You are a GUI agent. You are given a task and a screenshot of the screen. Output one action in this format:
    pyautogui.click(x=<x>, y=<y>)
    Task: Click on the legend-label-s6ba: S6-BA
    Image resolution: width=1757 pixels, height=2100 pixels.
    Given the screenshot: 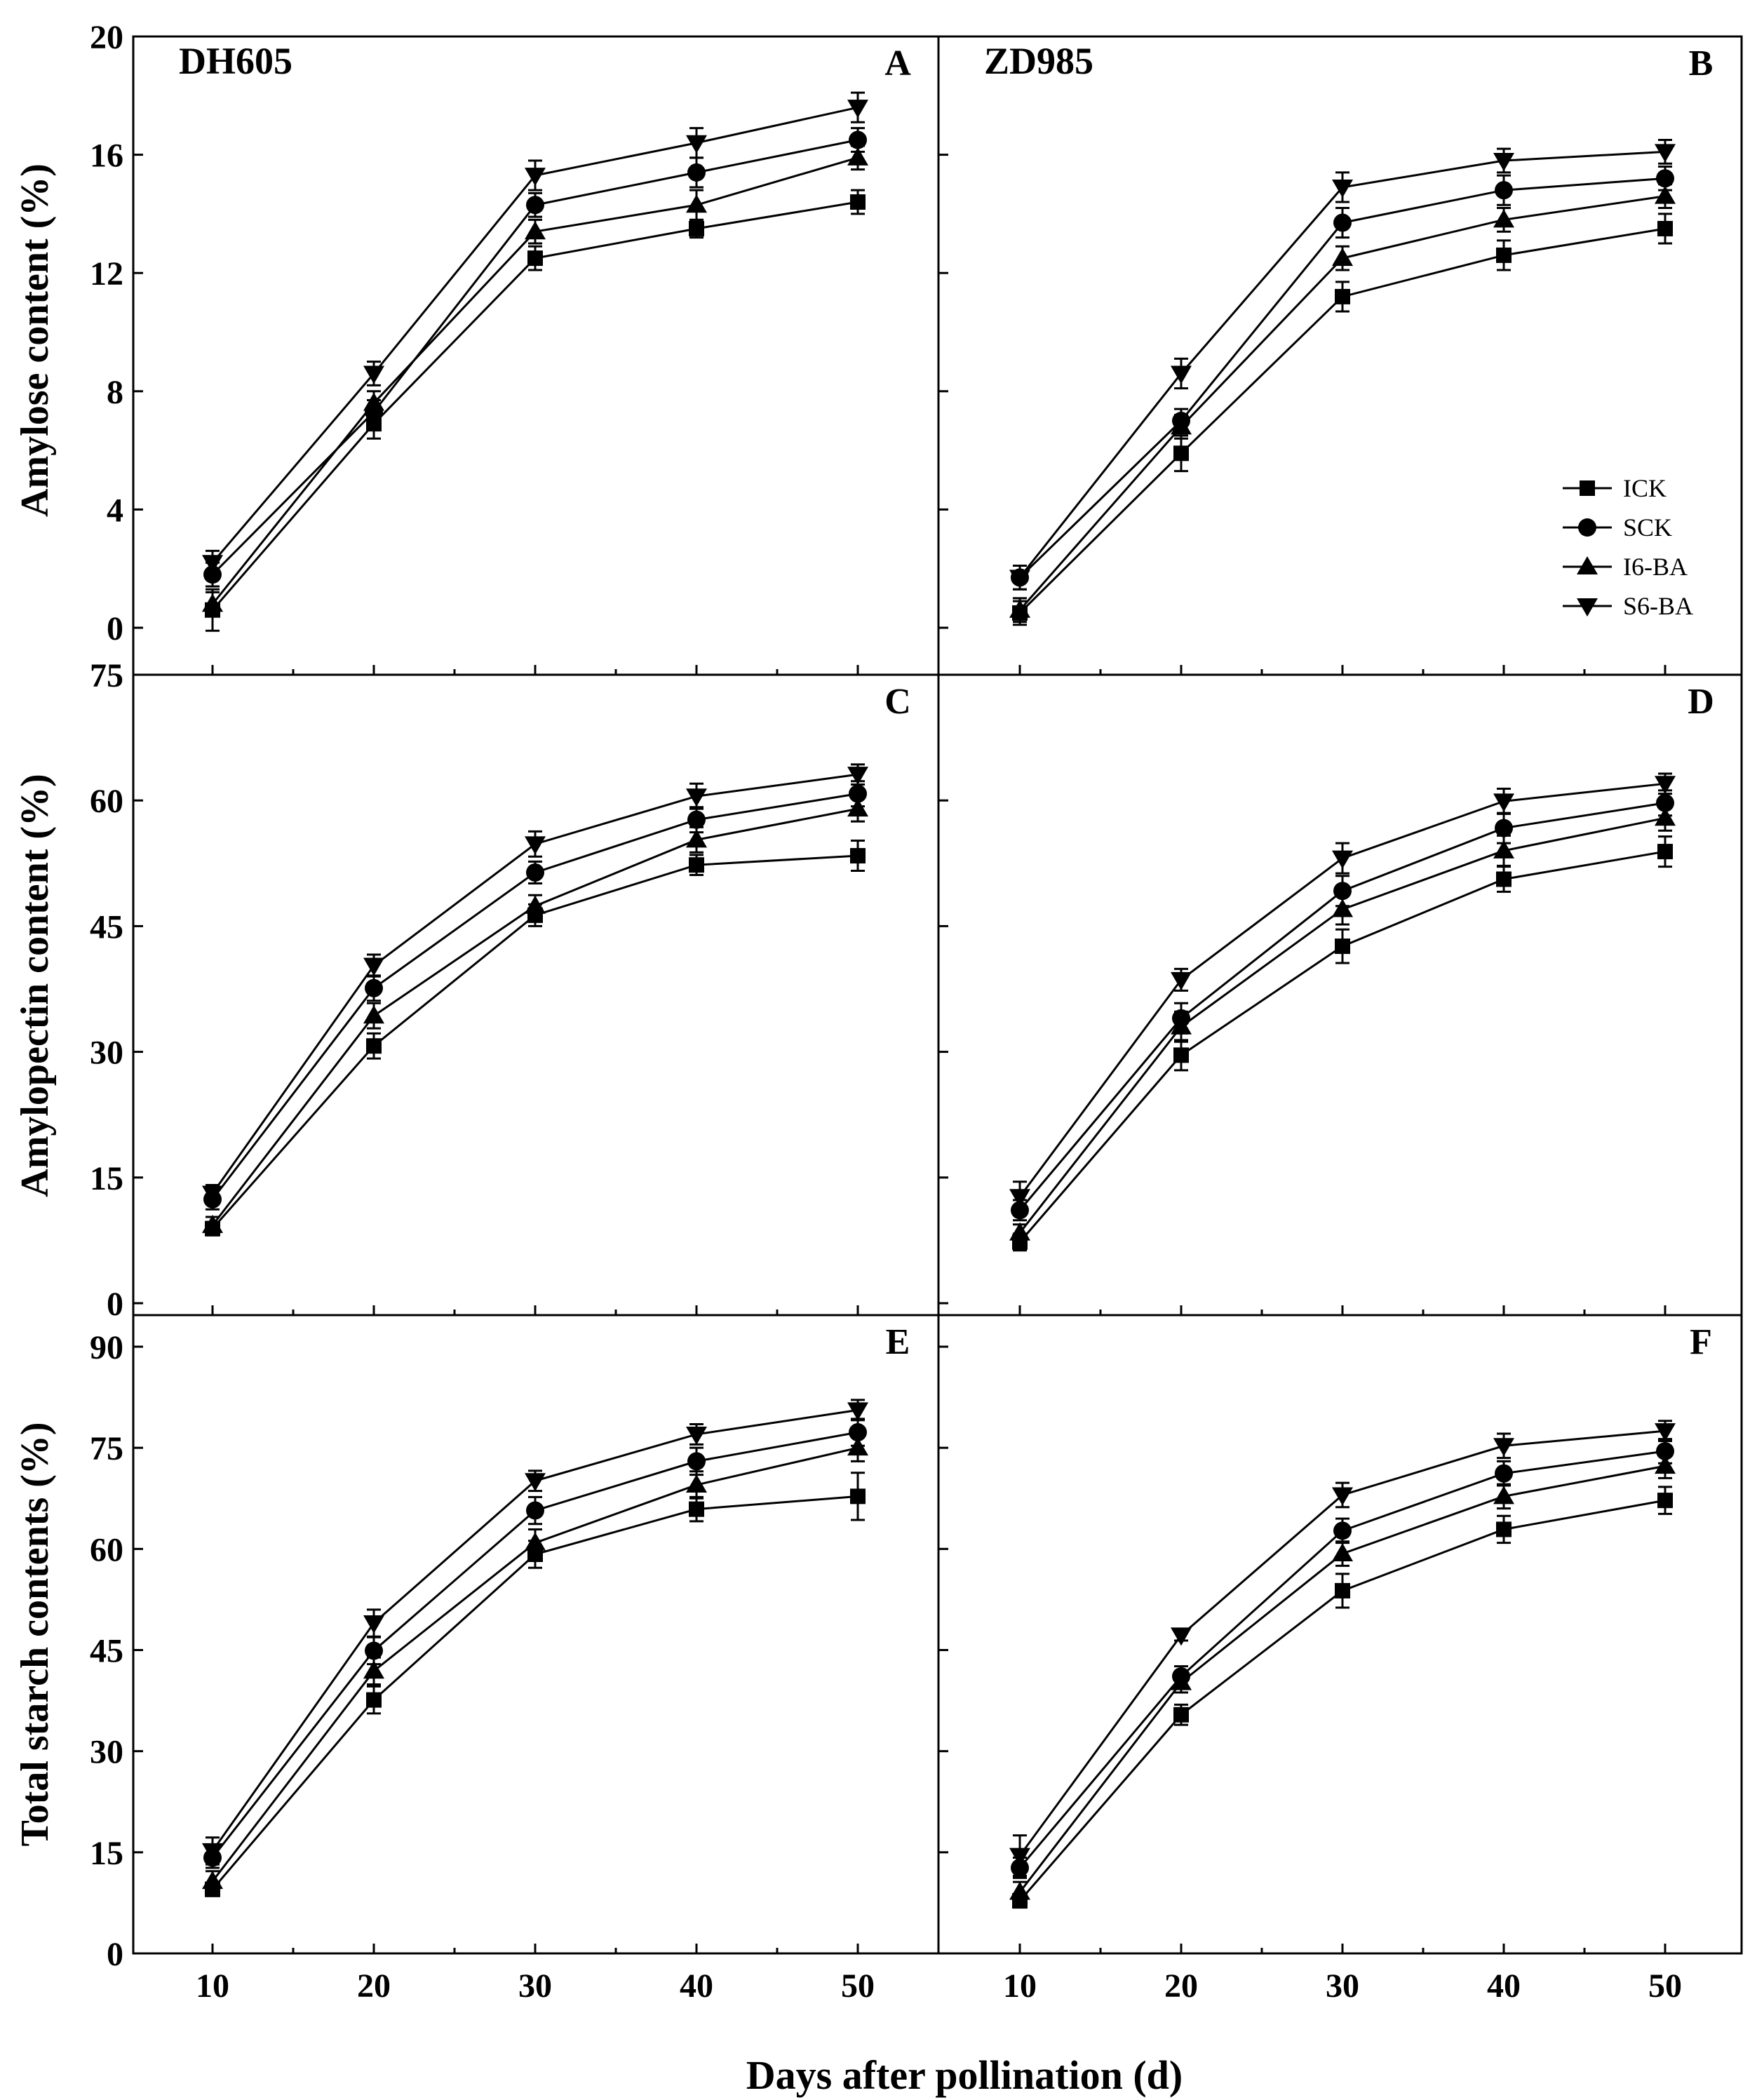 What is the action you would take?
    pyautogui.click(x=1658, y=606)
    